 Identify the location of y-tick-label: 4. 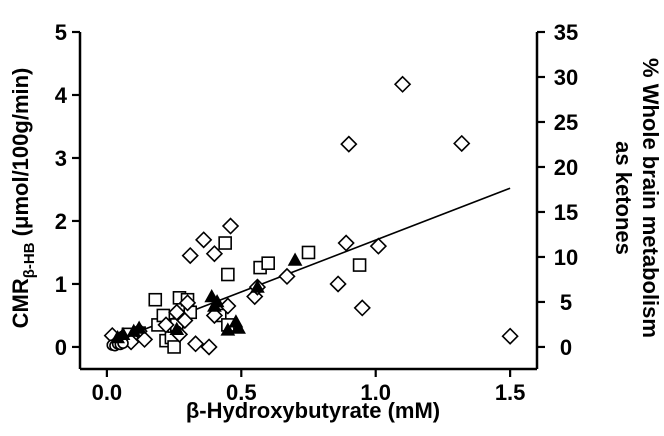
(61, 95).